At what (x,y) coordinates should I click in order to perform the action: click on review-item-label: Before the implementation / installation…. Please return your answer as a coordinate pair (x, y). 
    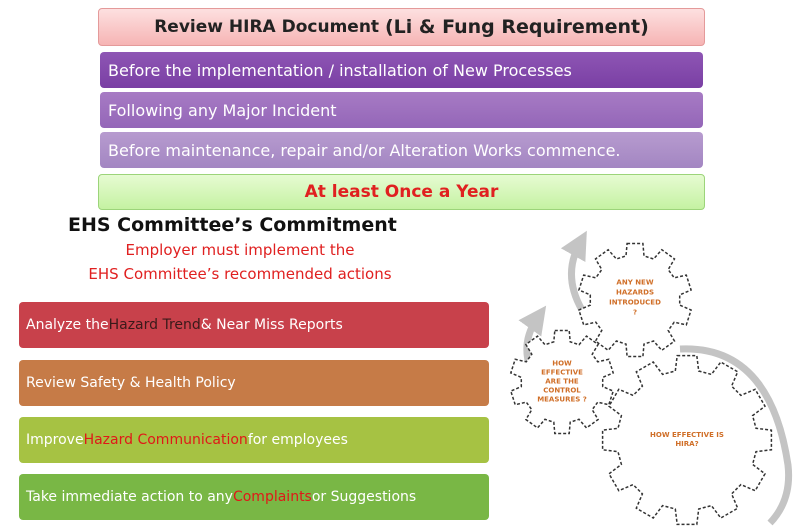
    Looking at the image, I should click on (340, 70).